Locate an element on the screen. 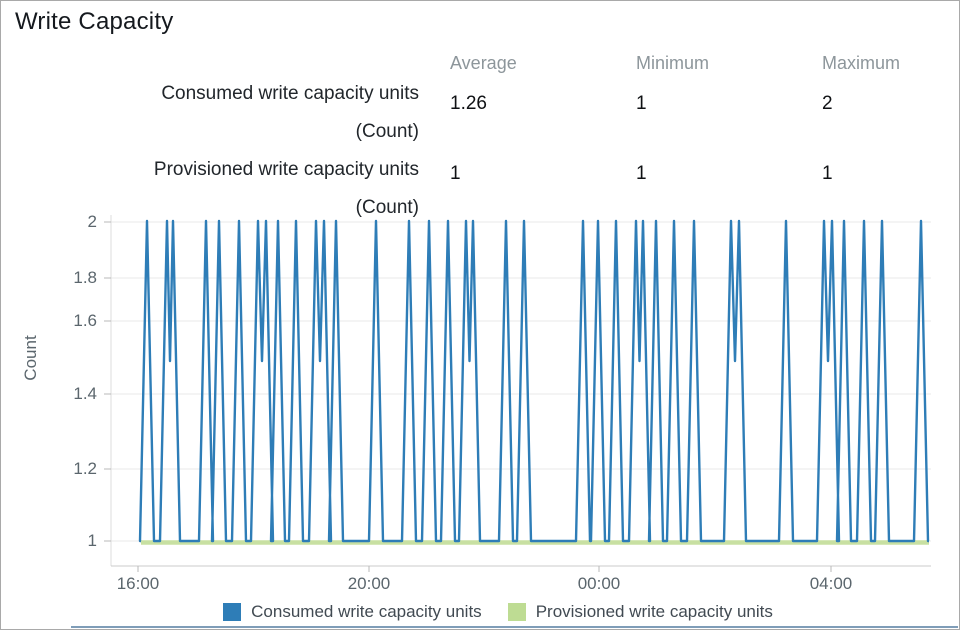  stats-row-label-consumed: Consumed write capacity units (Count) is located at coordinates (213, 113).